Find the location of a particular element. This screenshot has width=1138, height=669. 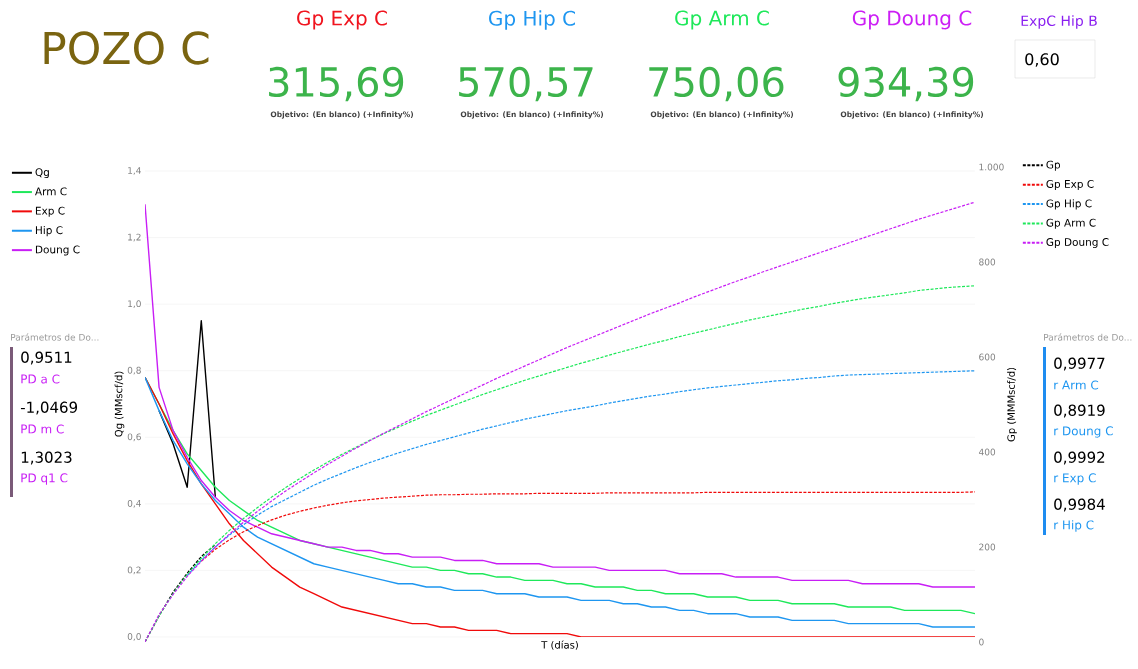

text: 934,39 is located at coordinates (906, 84).